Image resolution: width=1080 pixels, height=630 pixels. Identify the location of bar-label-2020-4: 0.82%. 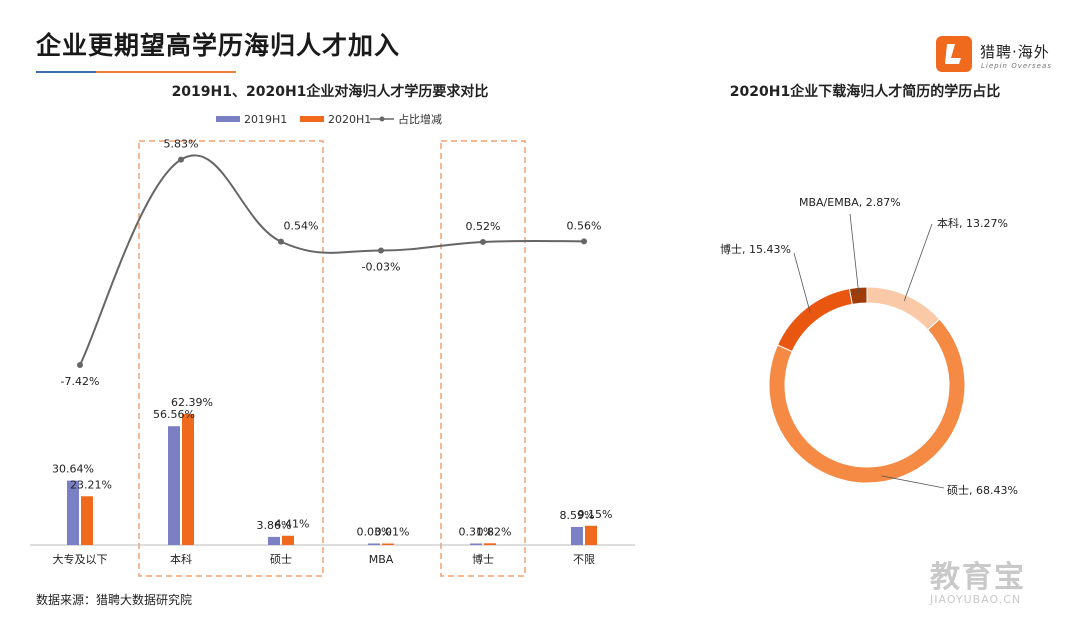
(494, 531).